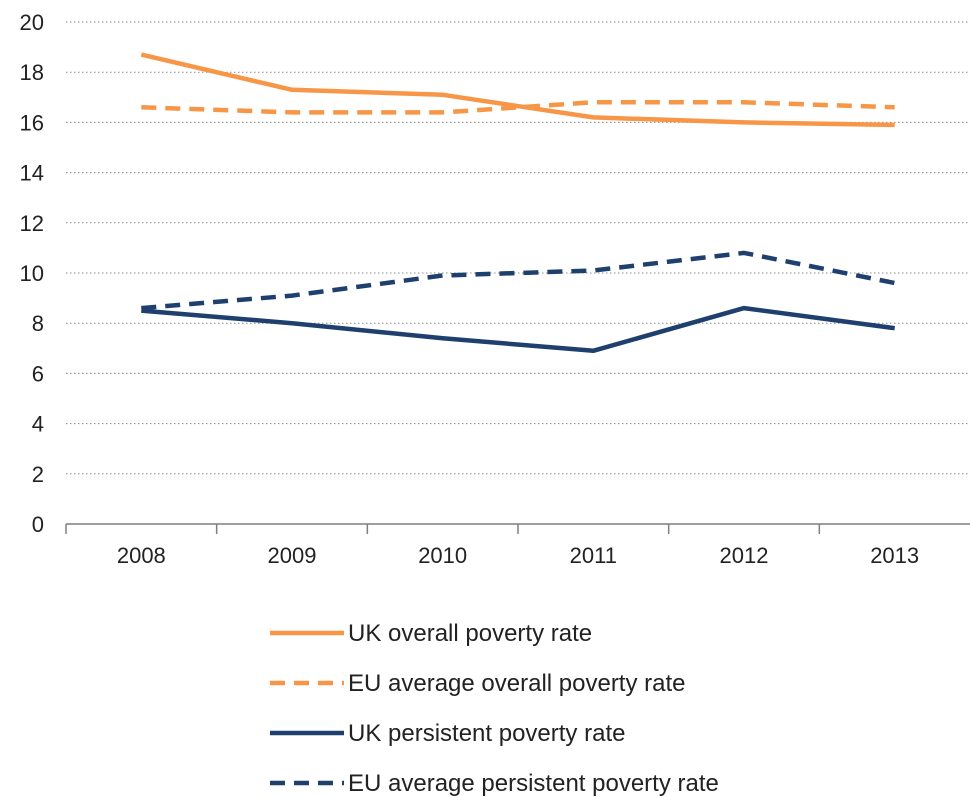 This screenshot has width=970, height=797. Describe the element at coordinates (517, 528) in the screenshot. I see `axis-layer` at that location.